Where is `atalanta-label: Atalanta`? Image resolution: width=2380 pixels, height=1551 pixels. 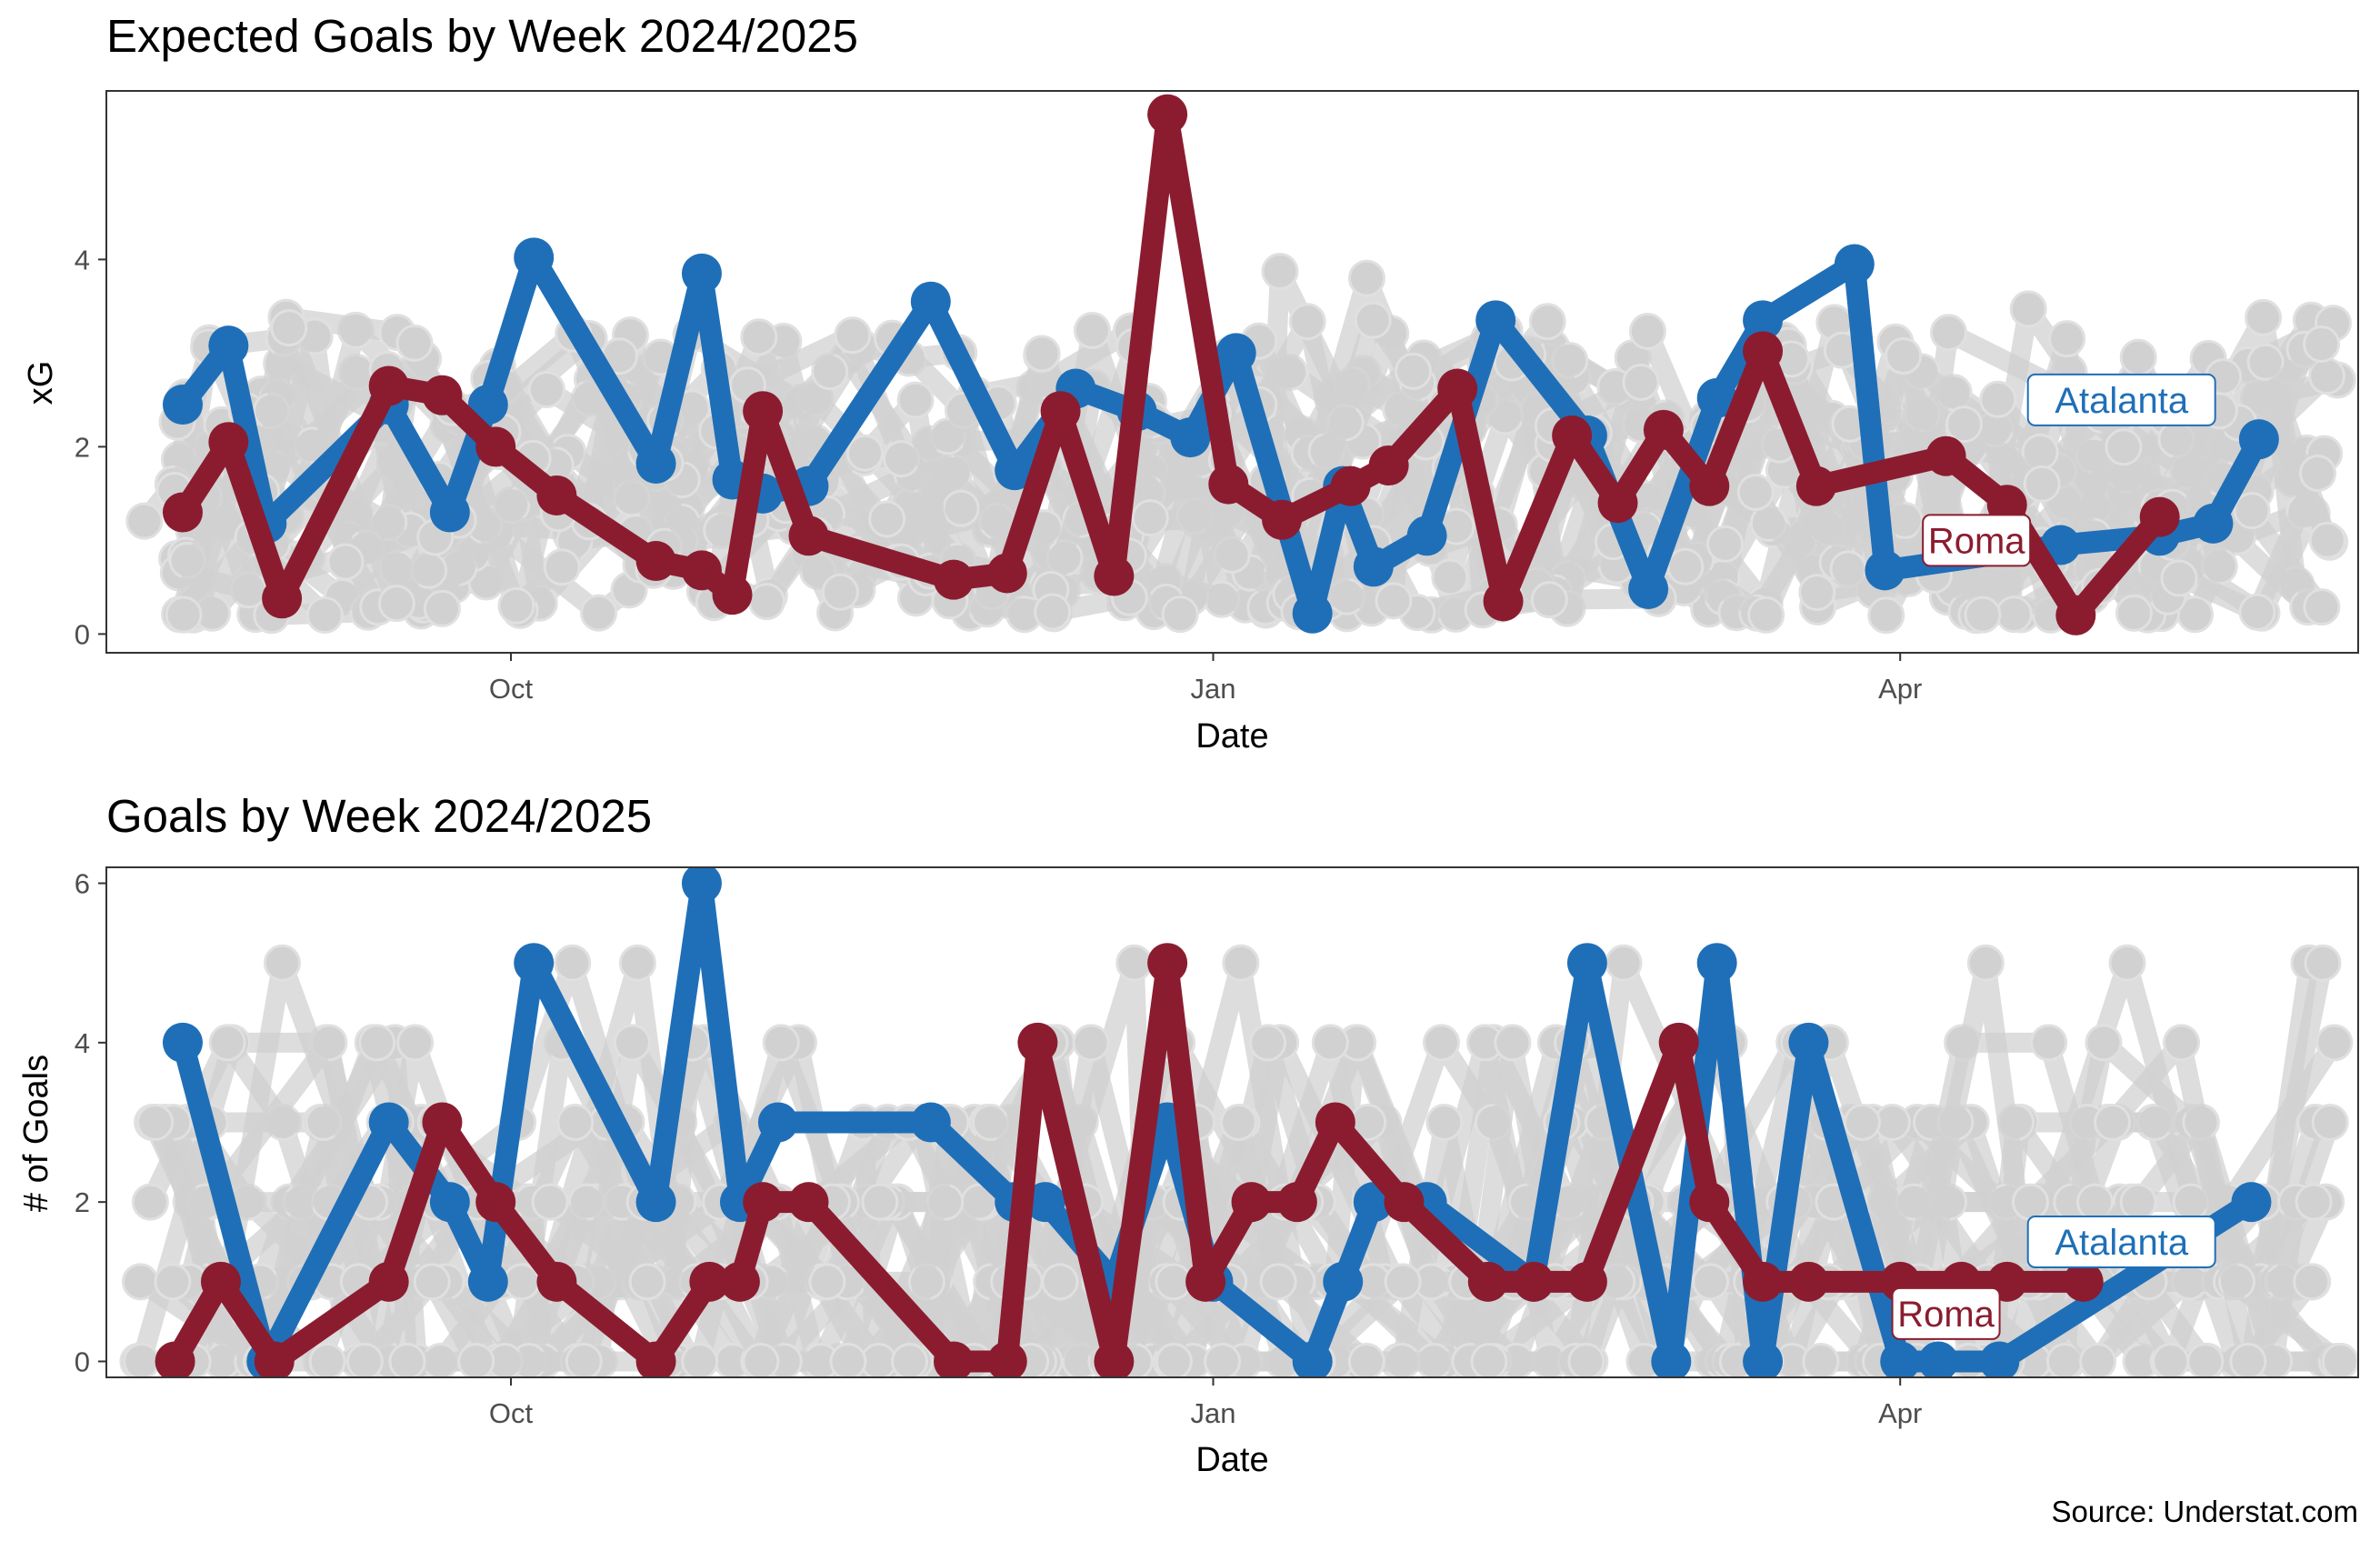
atalanta-label: Atalanta is located at coordinates (2122, 401).